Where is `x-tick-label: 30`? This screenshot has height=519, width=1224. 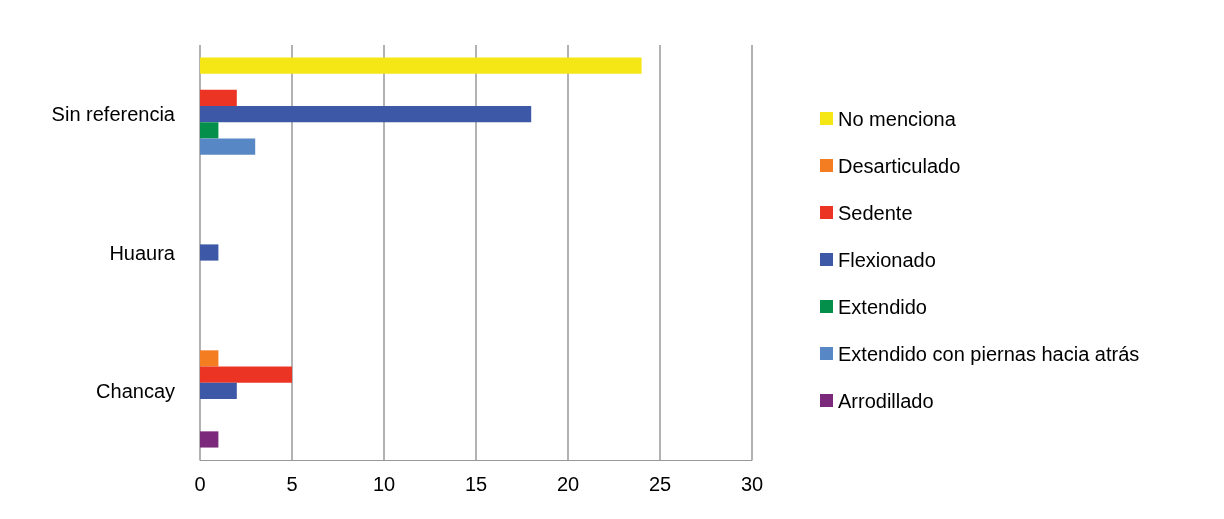
x-tick-label: 30 is located at coordinates (752, 484).